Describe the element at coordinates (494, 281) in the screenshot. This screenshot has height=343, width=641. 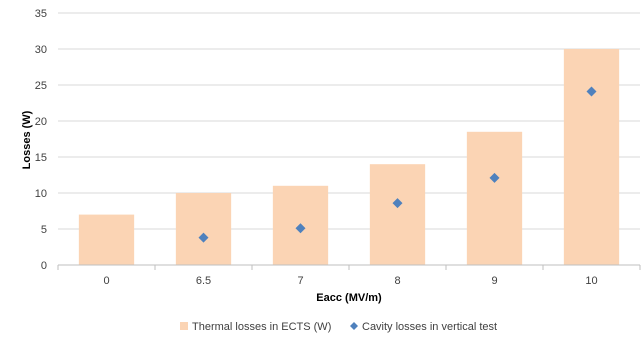
I see `x-tick-label: 9` at that location.